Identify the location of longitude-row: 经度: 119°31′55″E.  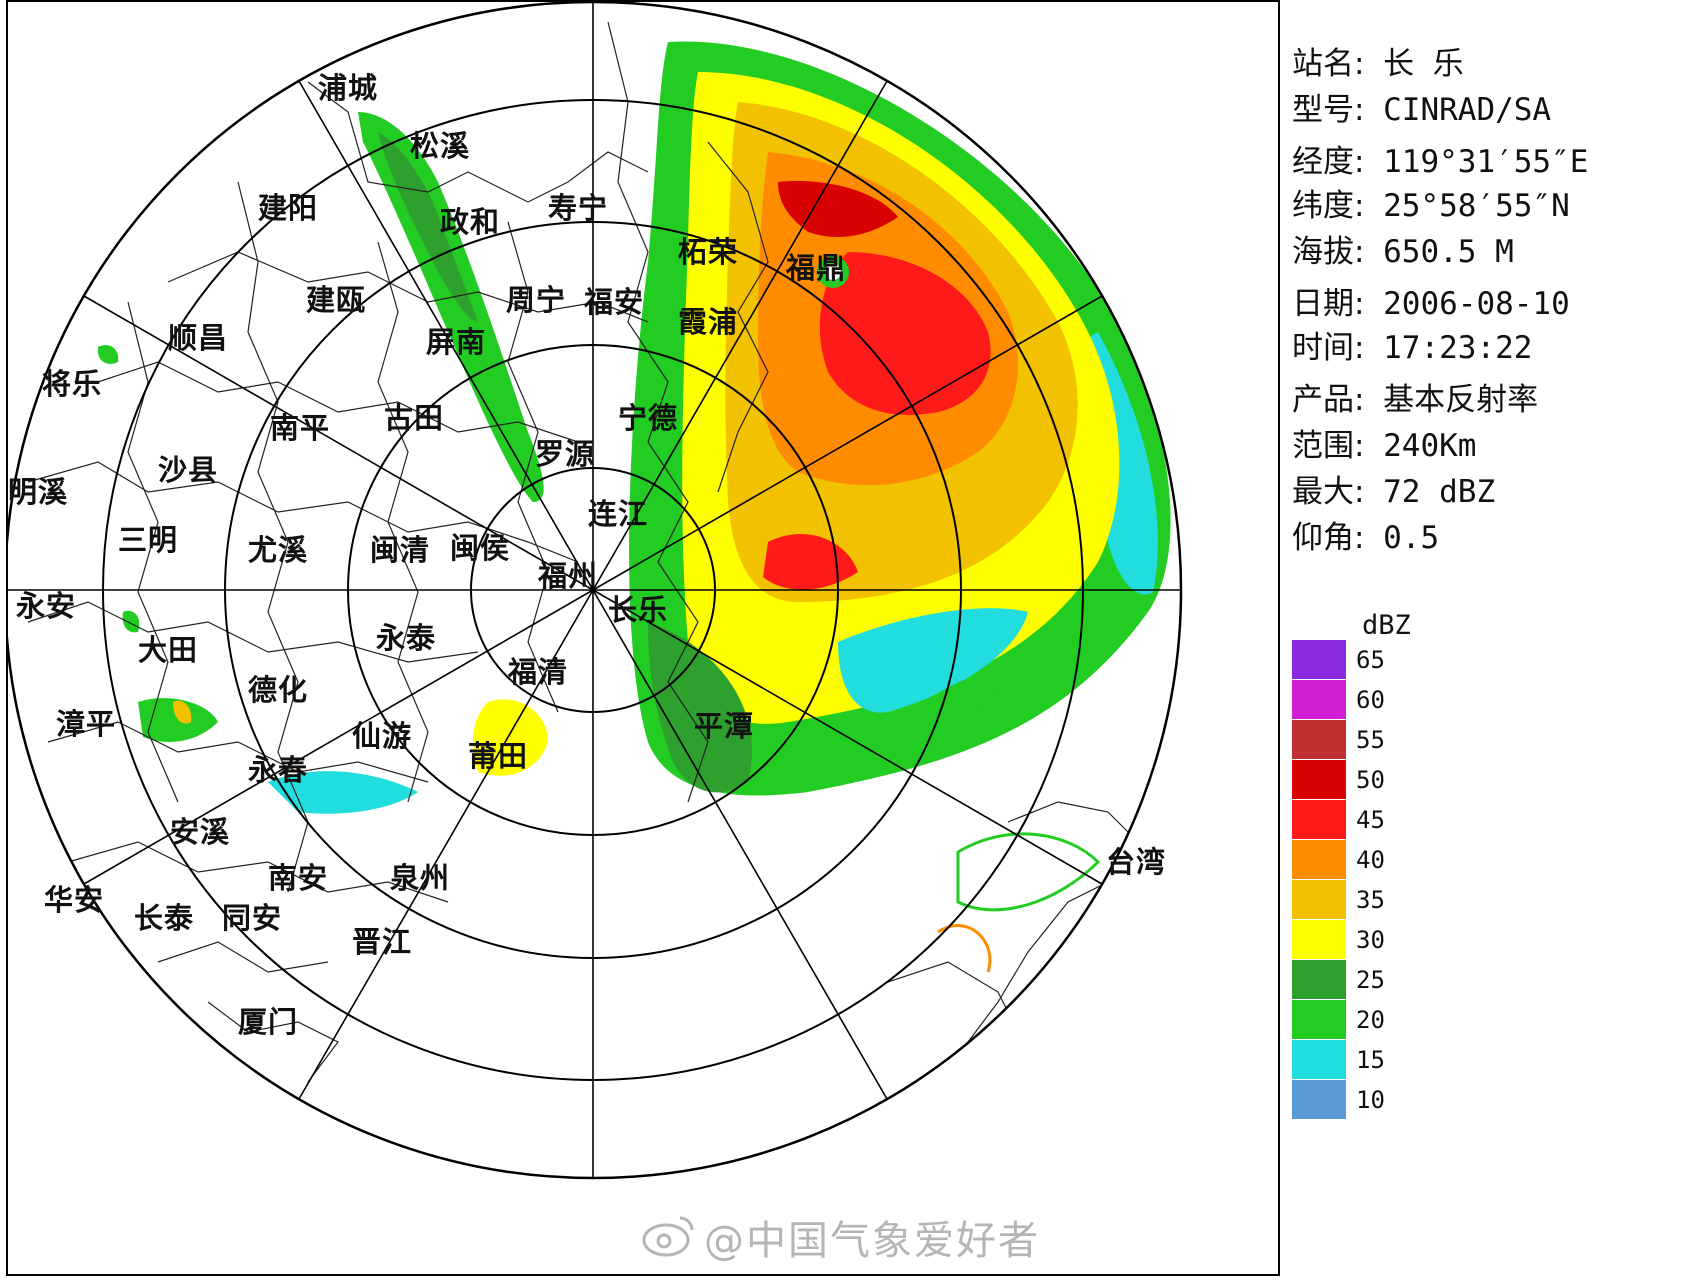
(1440, 158).